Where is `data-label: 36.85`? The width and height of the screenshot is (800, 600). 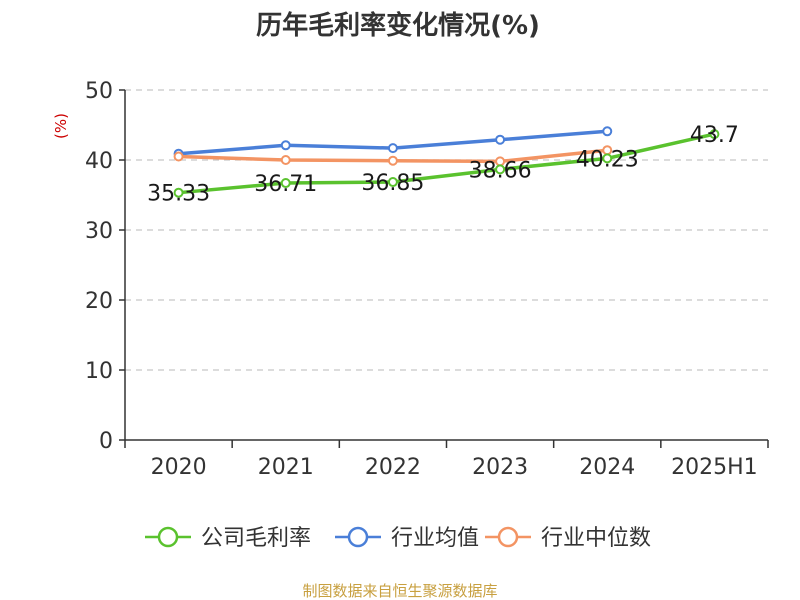
data-label: 36.85 is located at coordinates (392, 183).